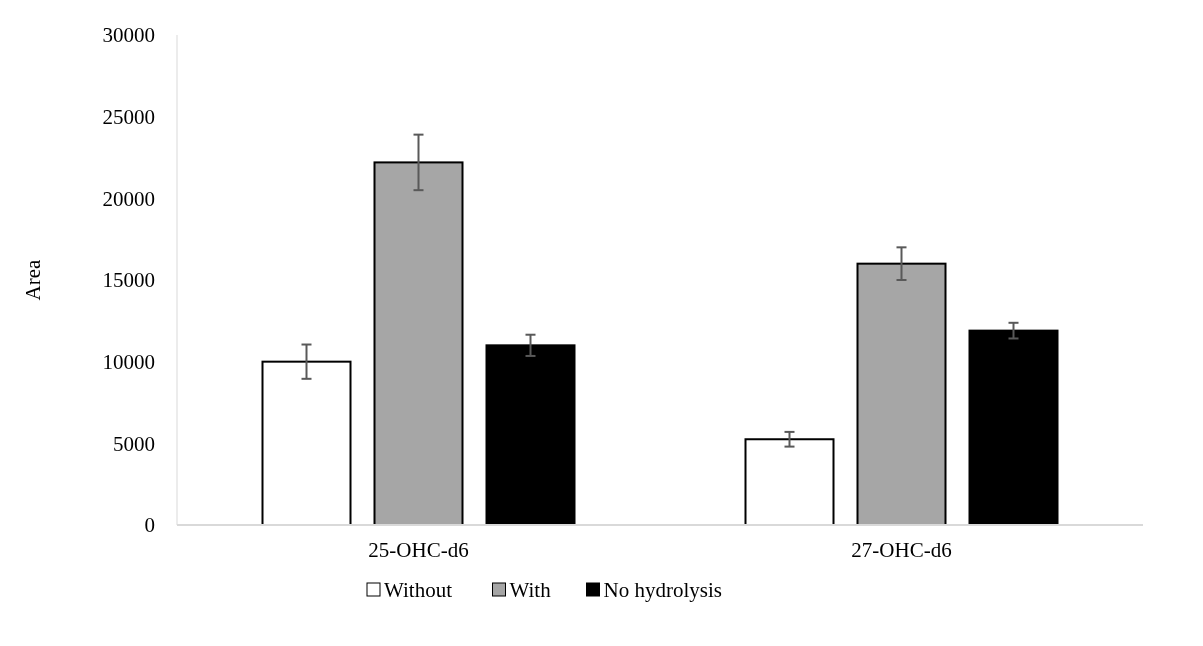  Describe the element at coordinates (128, 35) in the screenshot. I see `y-tick-label: 30000` at that location.